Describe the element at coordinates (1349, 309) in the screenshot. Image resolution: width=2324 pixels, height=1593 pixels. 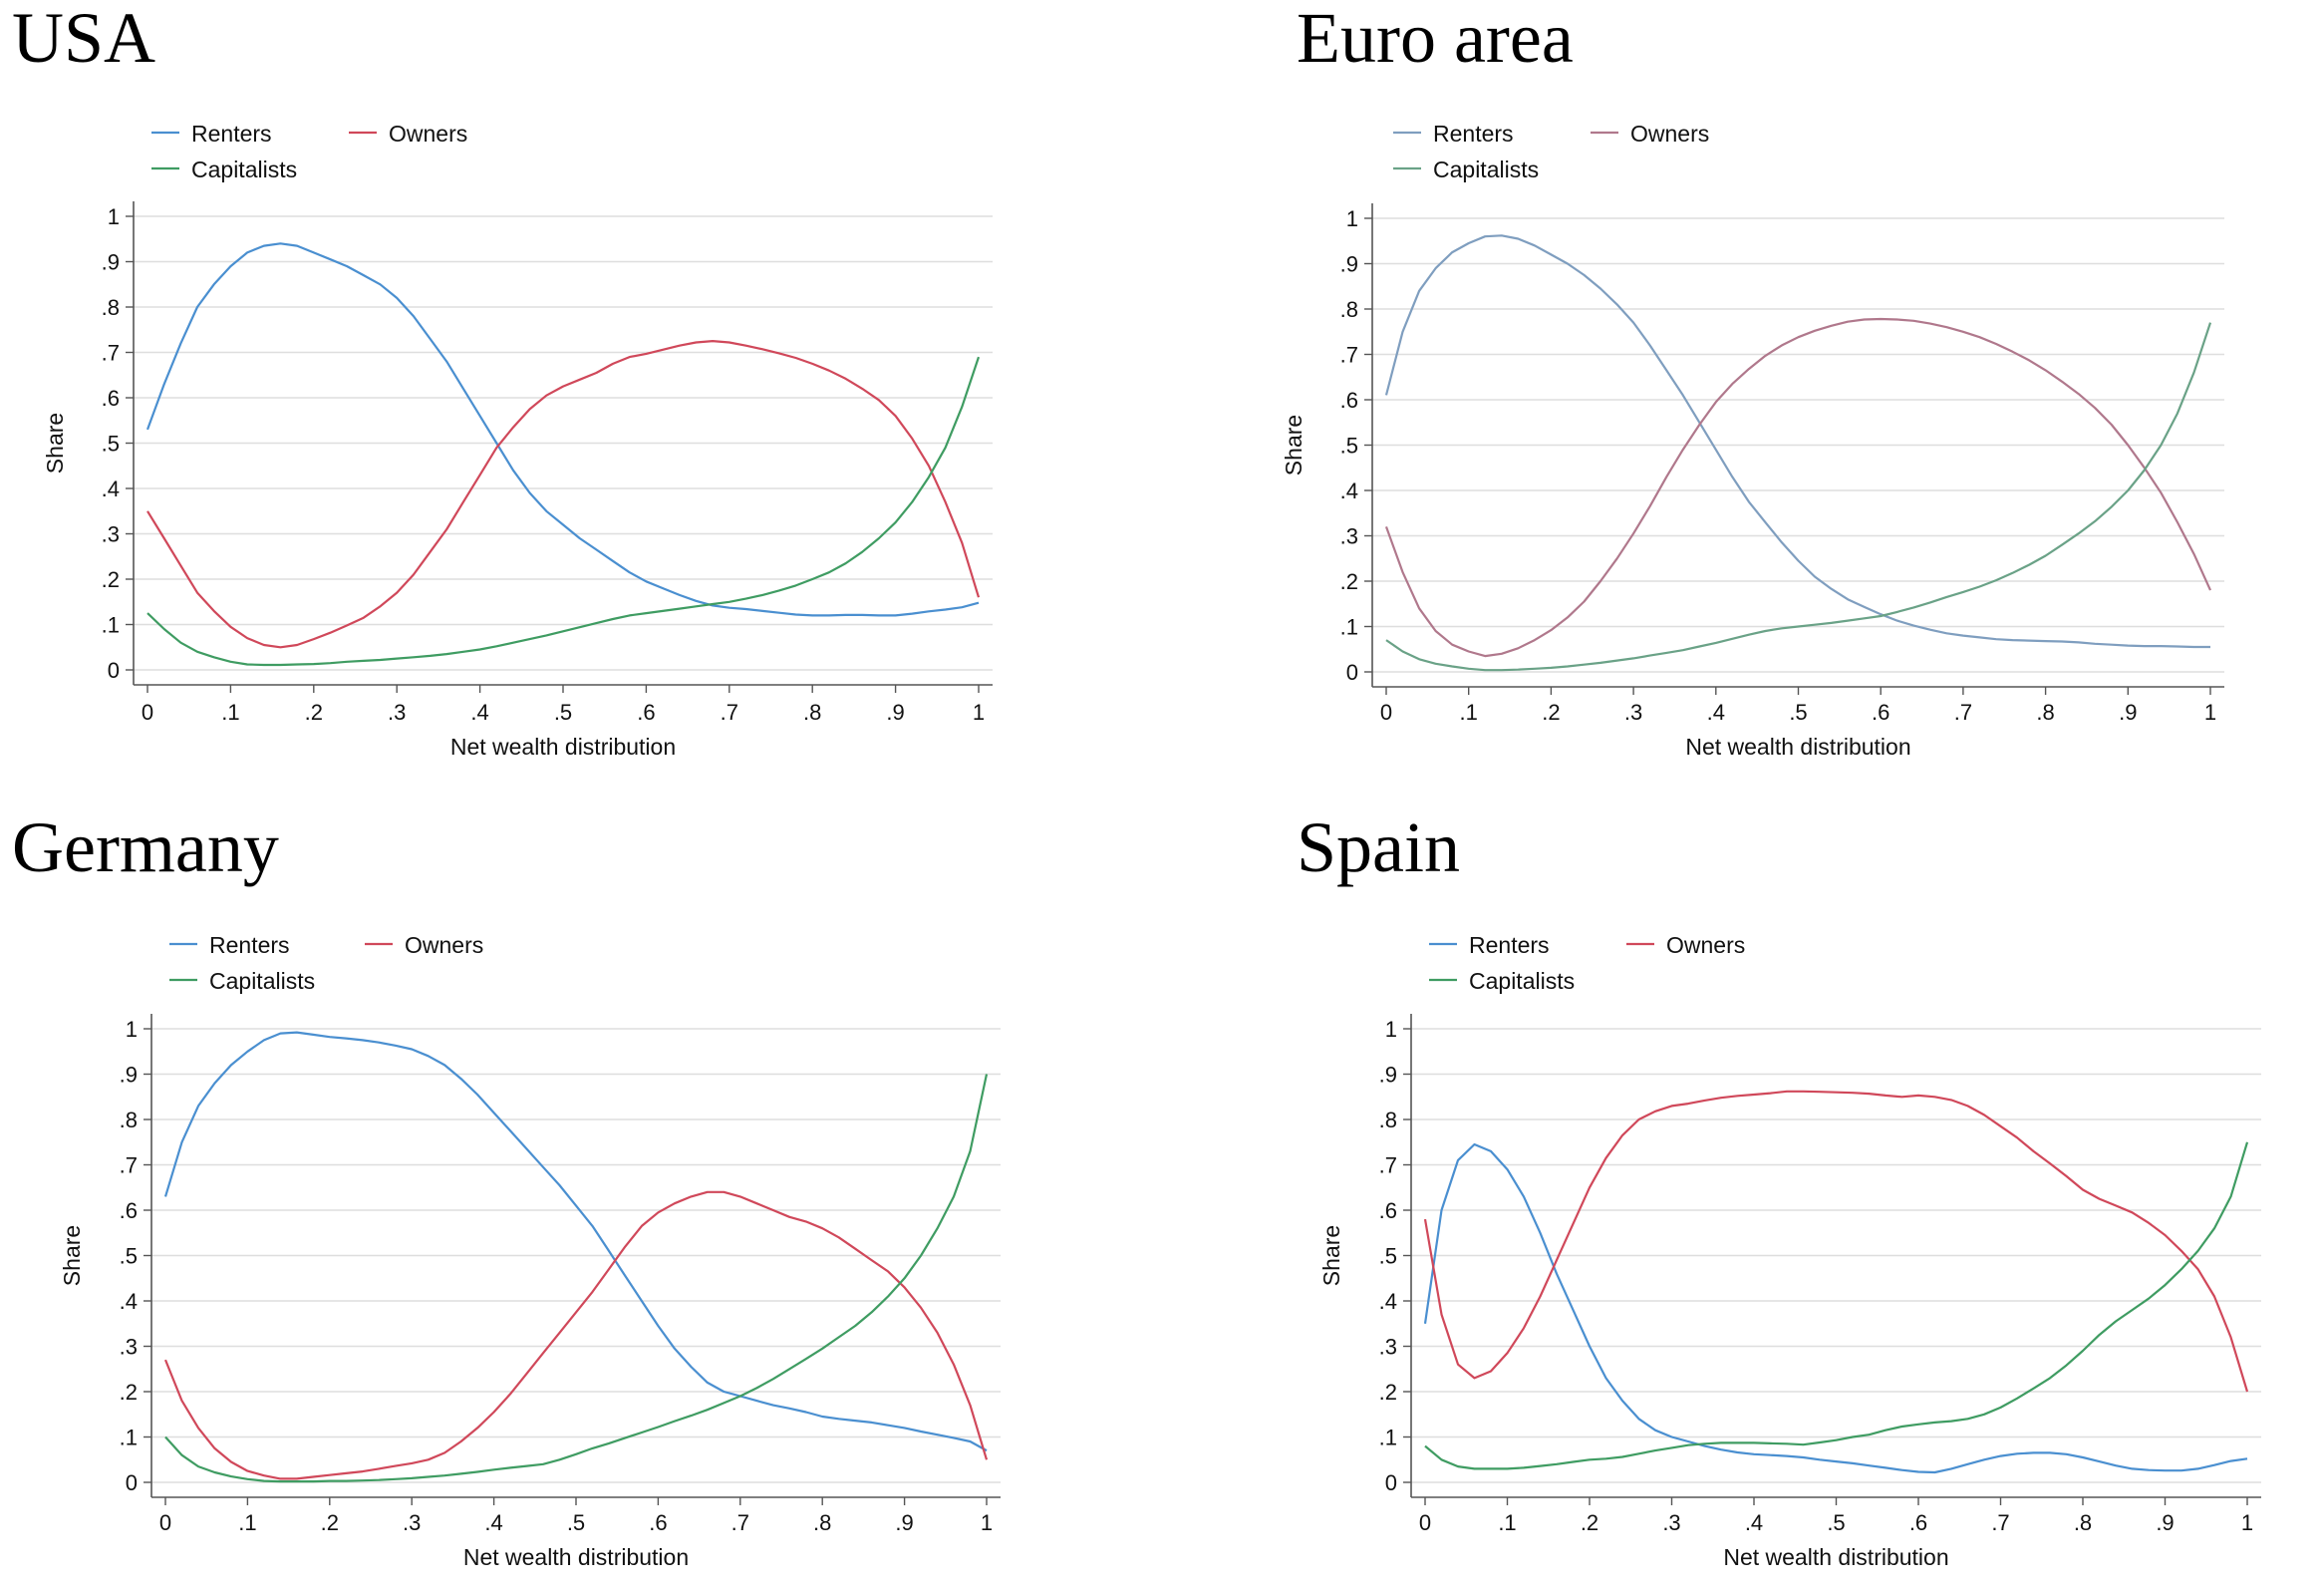
I see `y-tick-label: .8` at that location.